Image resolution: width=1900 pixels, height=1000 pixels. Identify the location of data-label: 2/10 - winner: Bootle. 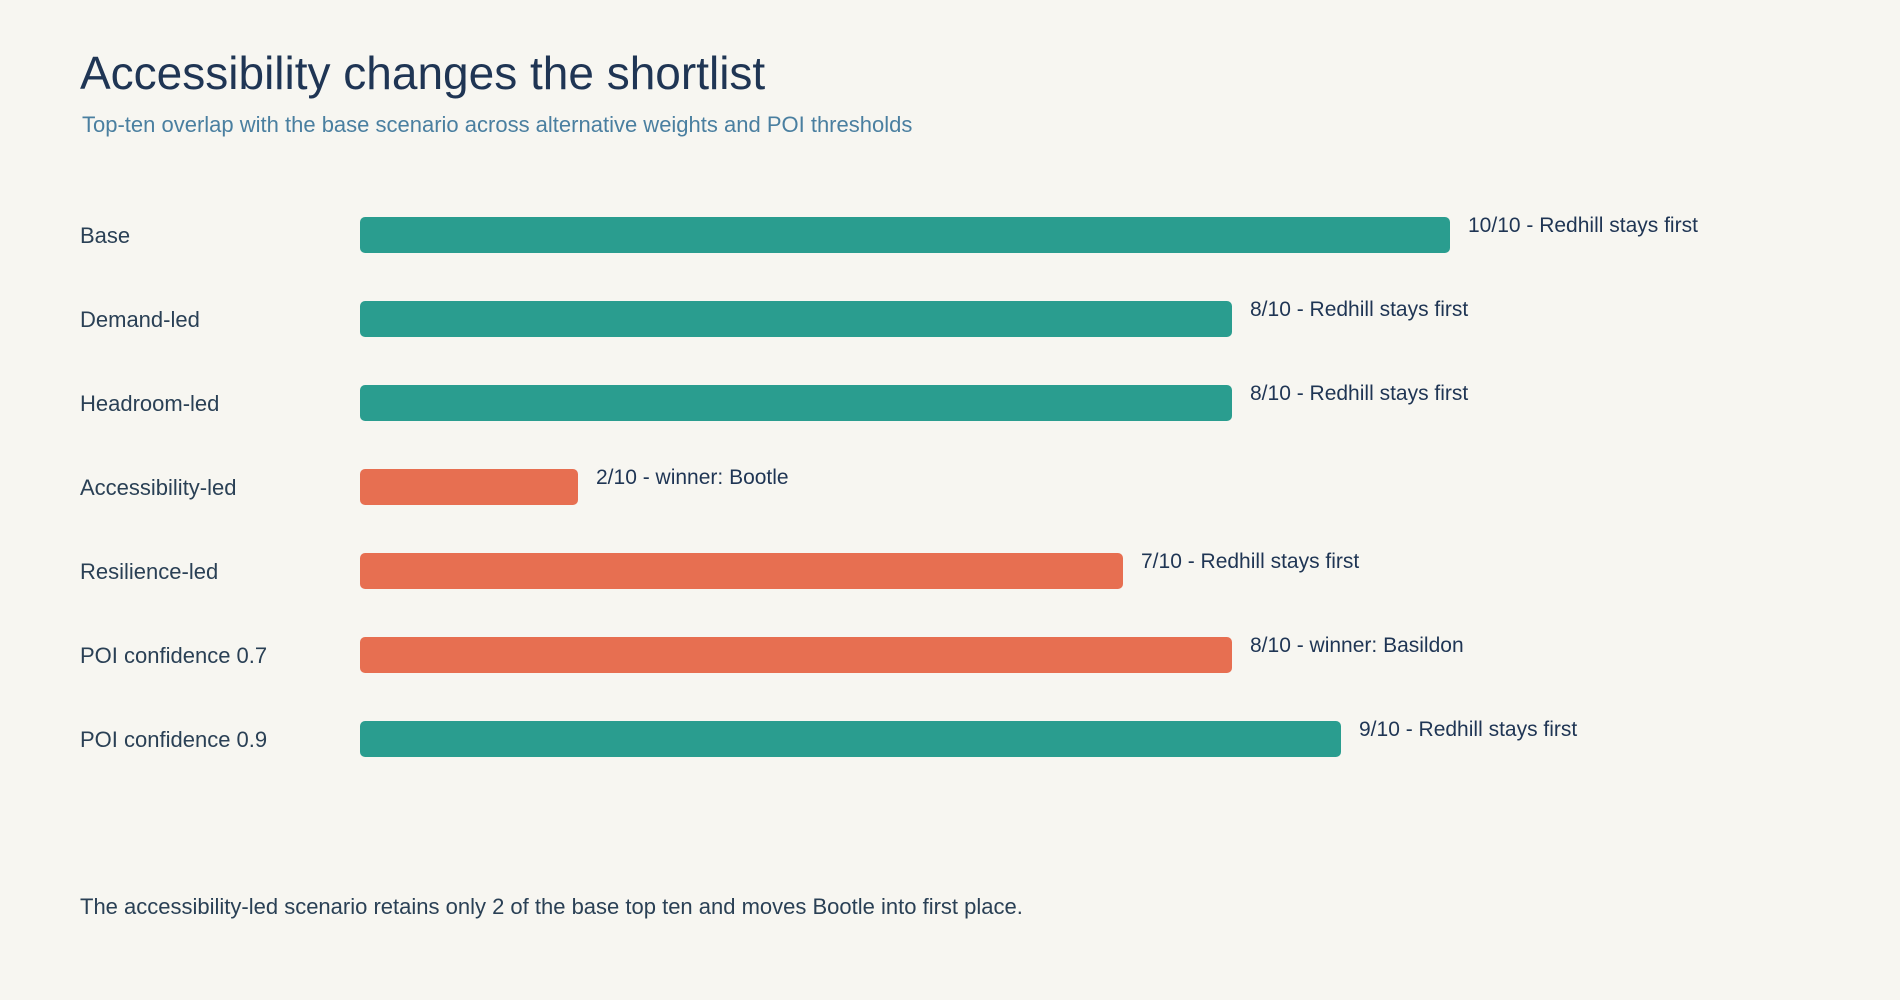
(692, 477).